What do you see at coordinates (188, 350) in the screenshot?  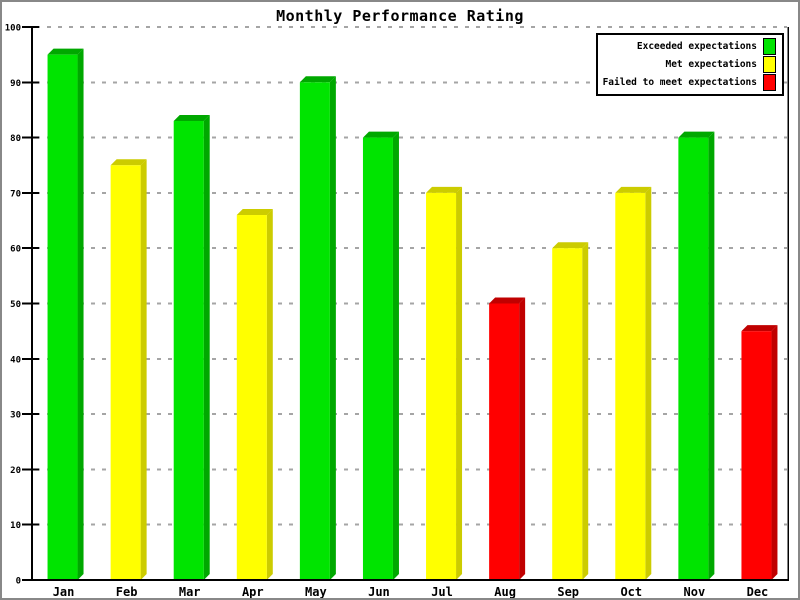 I see `bar-mar` at bounding box center [188, 350].